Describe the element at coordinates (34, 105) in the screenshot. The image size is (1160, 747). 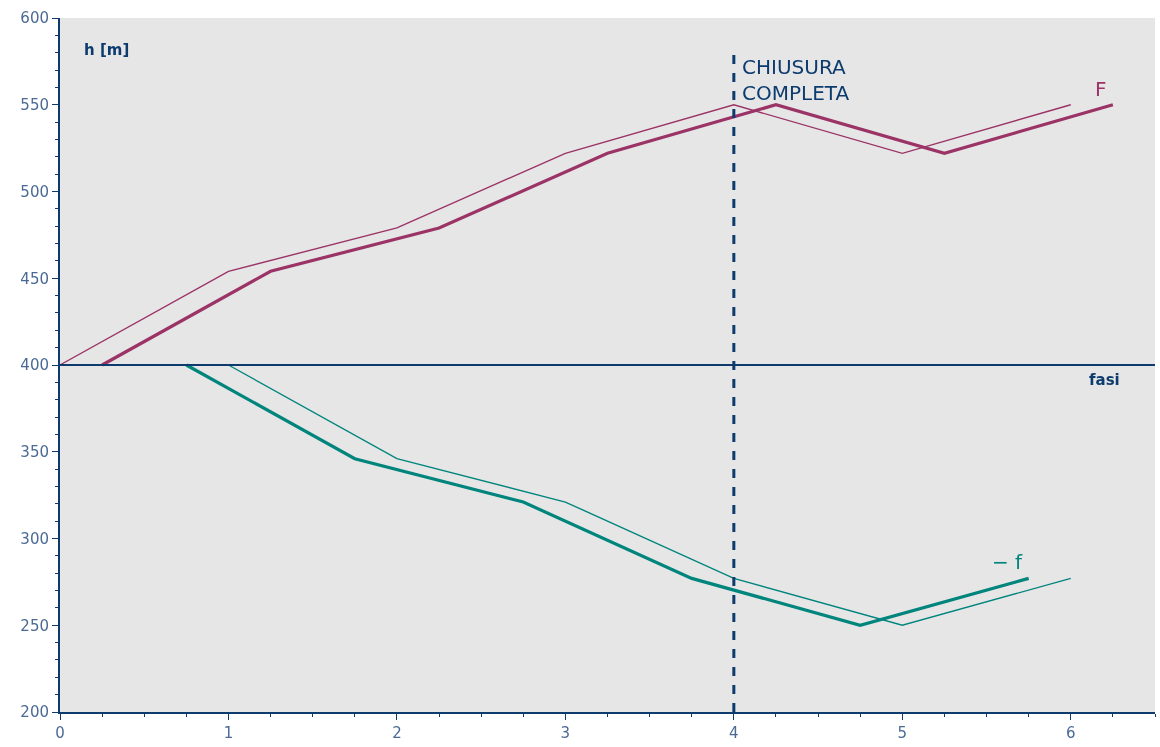
I see `y-tick-label: 550` at that location.